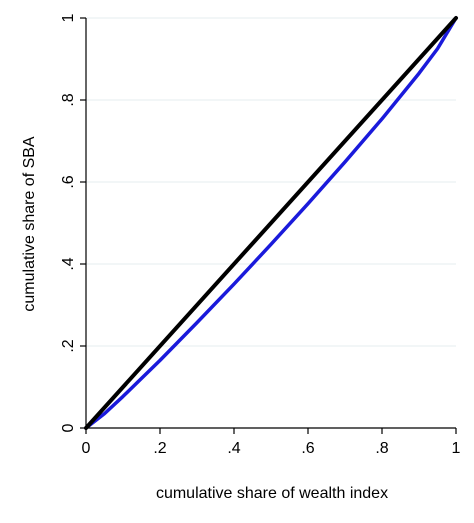 The width and height of the screenshot is (474, 523). I want to click on y-tick-label: 1, so click(68, 17).